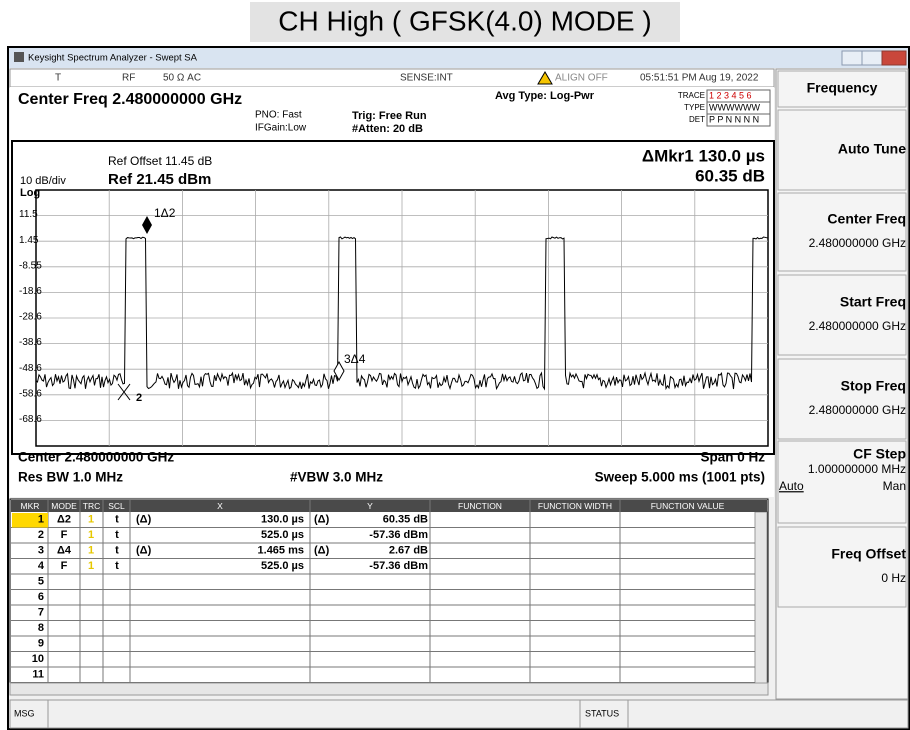 The width and height of the screenshot is (910, 730). I want to click on y-label: -48.6, so click(30, 368).